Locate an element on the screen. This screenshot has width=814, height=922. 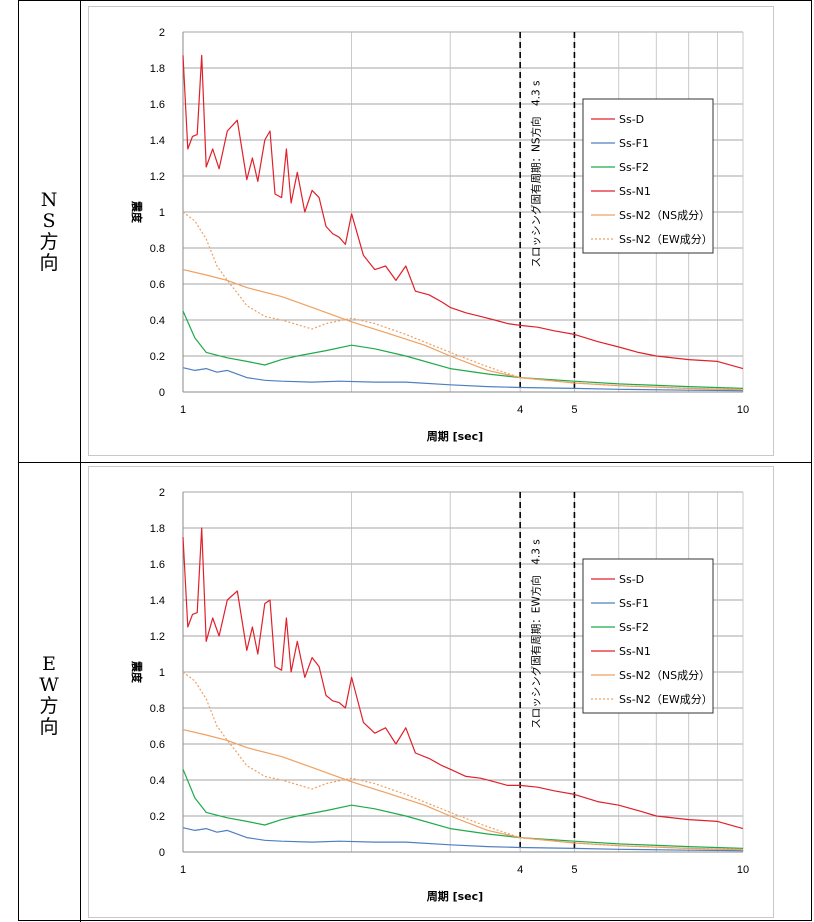
table-column-divider is located at coordinates (80, 461).